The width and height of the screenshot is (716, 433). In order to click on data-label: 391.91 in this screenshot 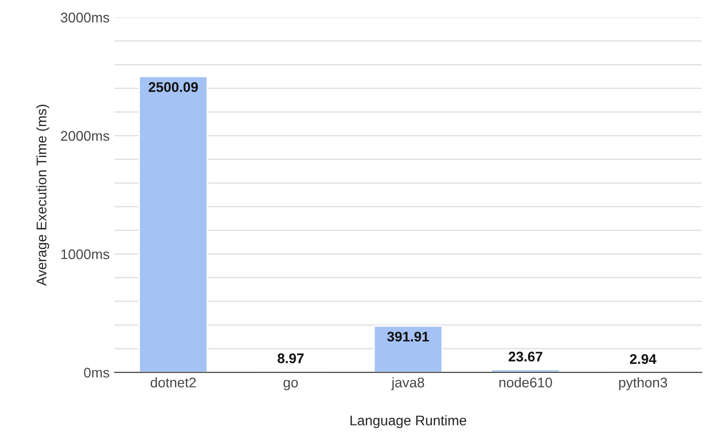, I will do `click(408, 337)`.